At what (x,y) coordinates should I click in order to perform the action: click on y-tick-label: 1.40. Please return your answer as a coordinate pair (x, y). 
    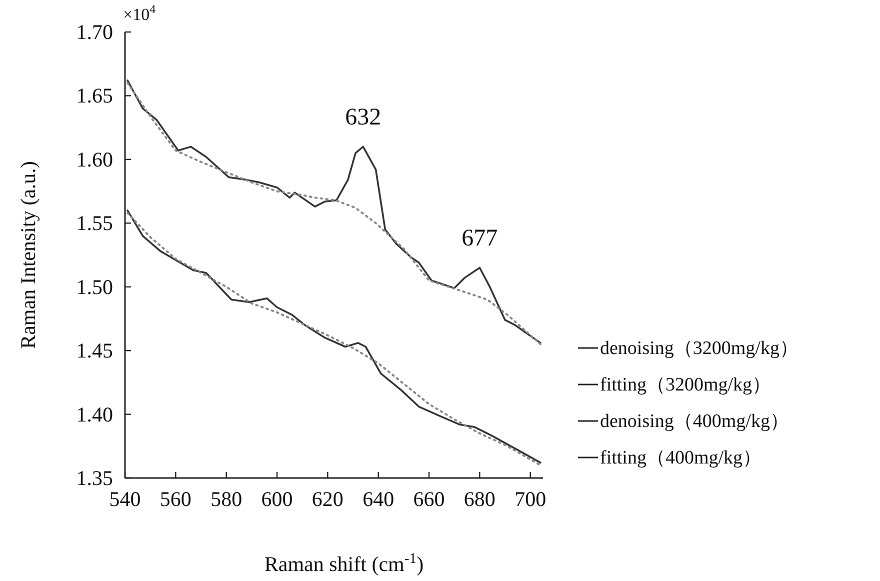
    Looking at the image, I should click on (94, 414).